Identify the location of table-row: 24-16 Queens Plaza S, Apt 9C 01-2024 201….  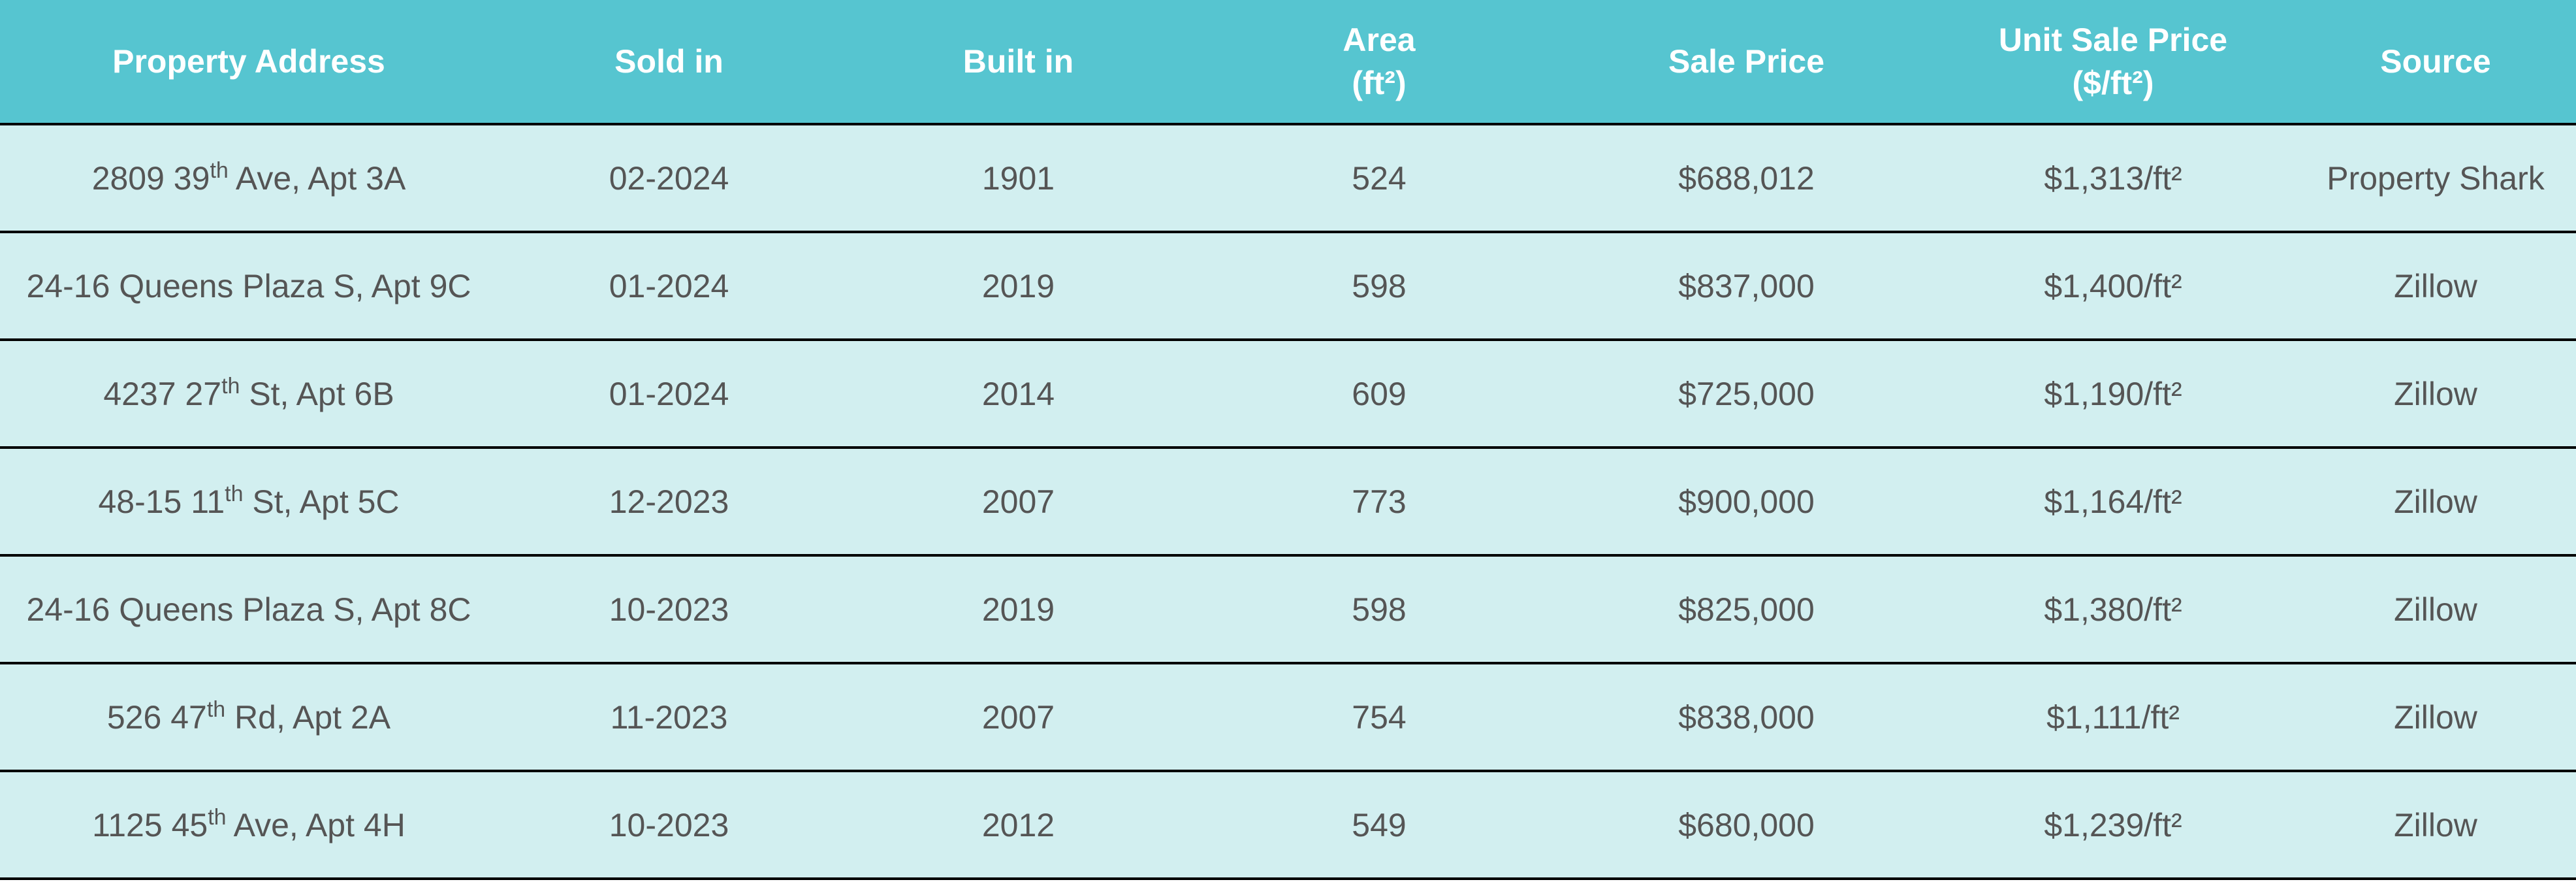
(1288, 286).